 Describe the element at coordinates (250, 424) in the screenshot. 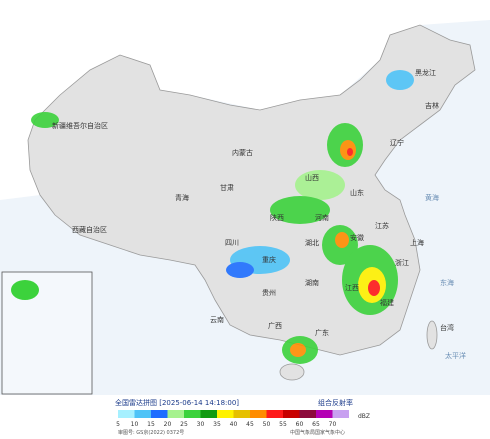

I see `legend-value: 45` at that location.